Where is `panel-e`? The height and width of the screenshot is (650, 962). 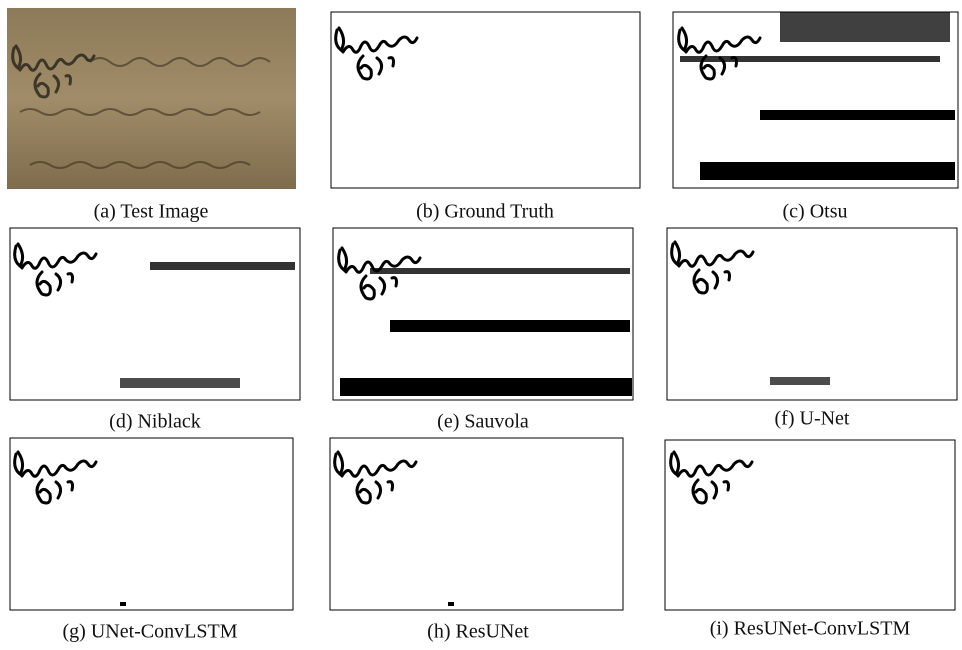
panel-e is located at coordinates (483, 314).